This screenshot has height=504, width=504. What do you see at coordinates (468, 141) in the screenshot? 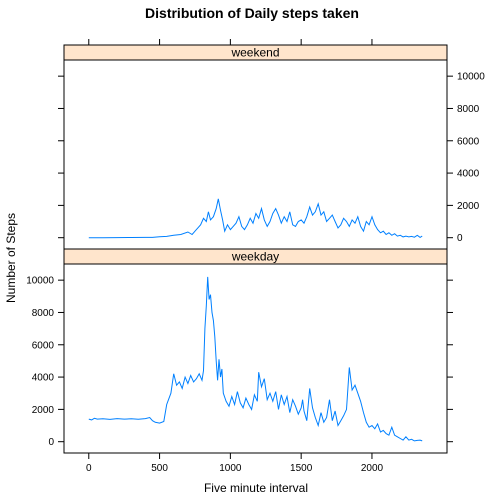
I see `y-tick-label-weekend: 6000` at bounding box center [468, 141].